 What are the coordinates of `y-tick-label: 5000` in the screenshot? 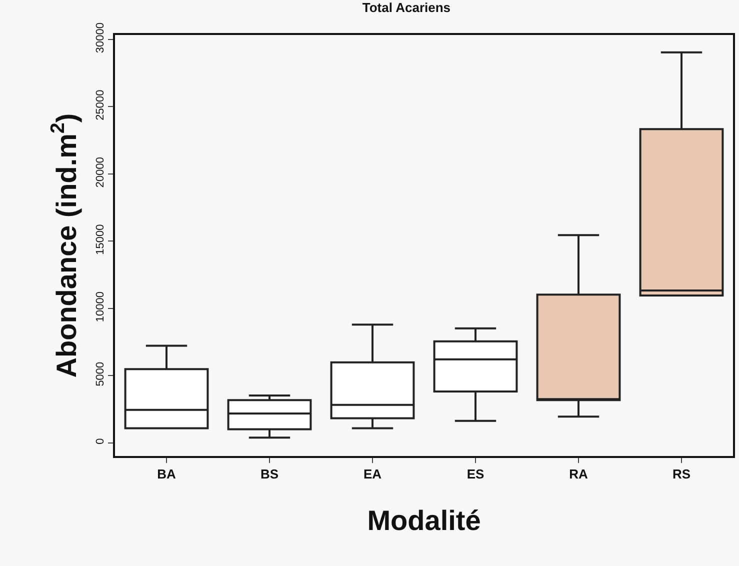 It's located at (100, 374).